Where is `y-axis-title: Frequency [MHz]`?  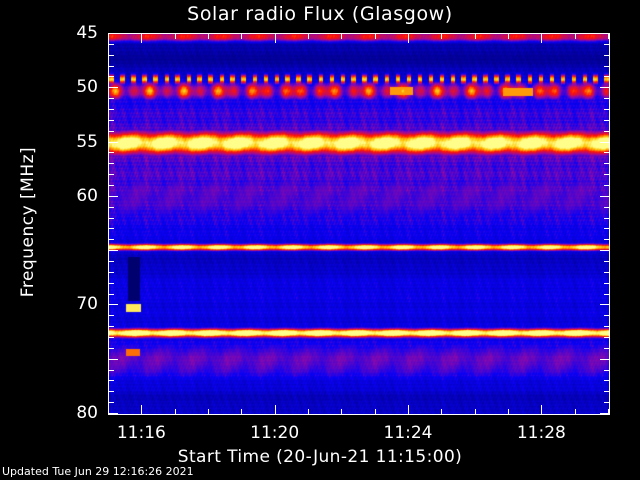
y-axis-title: Frequency [MHz] is located at coordinates (28, 222).